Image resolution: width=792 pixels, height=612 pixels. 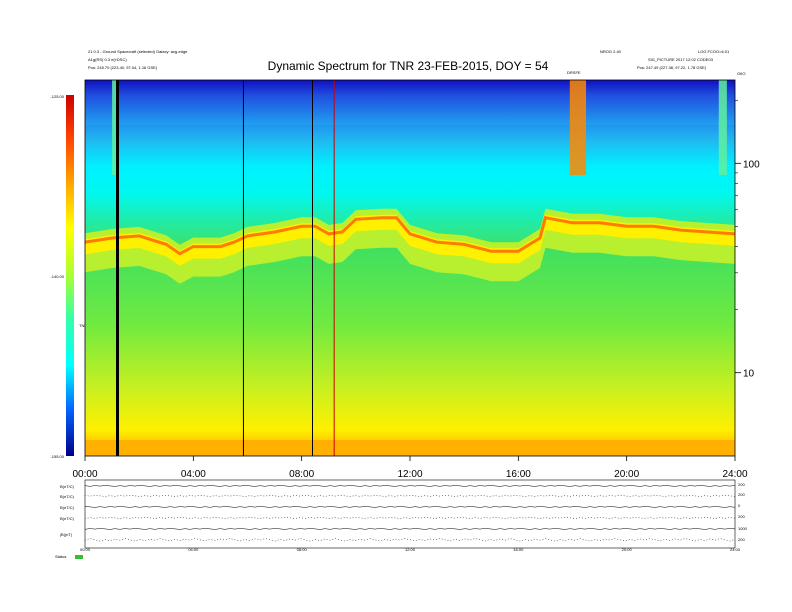 I want to click on bottom-x-tick-label: 00:00, so click(x=85, y=549).